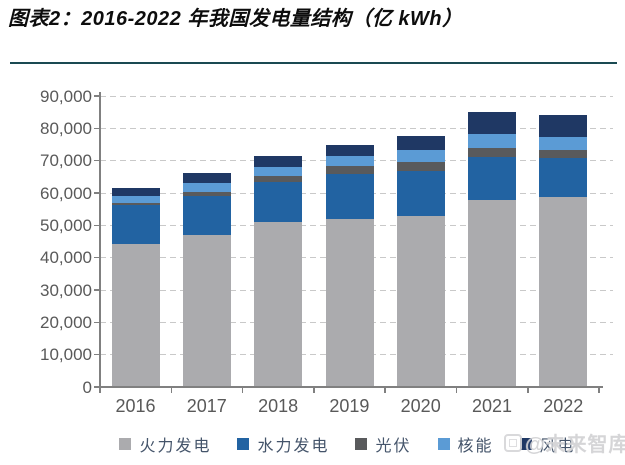 The image size is (625, 465). I want to click on chart-legend: 火力发电 水力发电 光伏 核能 风电, so click(347, 444).